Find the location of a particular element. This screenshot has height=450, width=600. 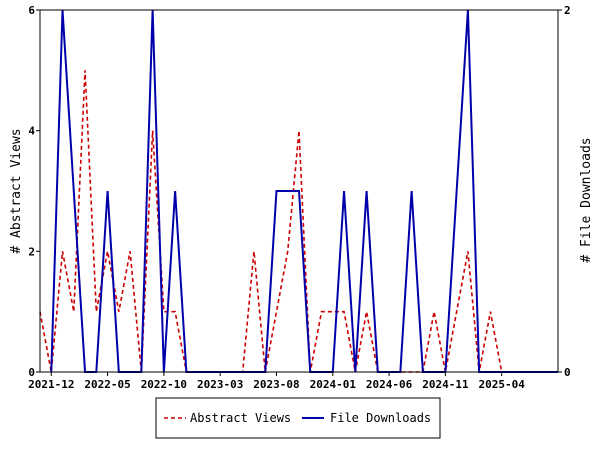

x-tick-label: 2024-06 is located at coordinates (389, 384).